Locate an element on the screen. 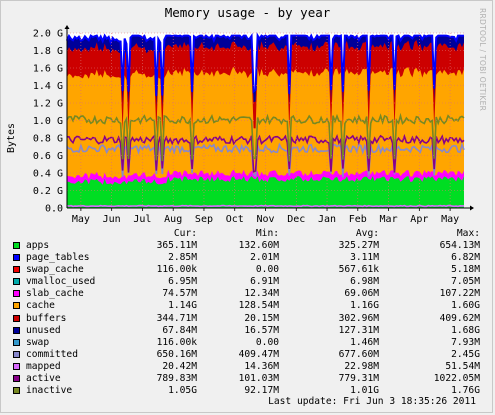 Image resolution: width=495 pixels, height=415 pixels. y-tick-label: 0.8 G is located at coordinates (48, 139).